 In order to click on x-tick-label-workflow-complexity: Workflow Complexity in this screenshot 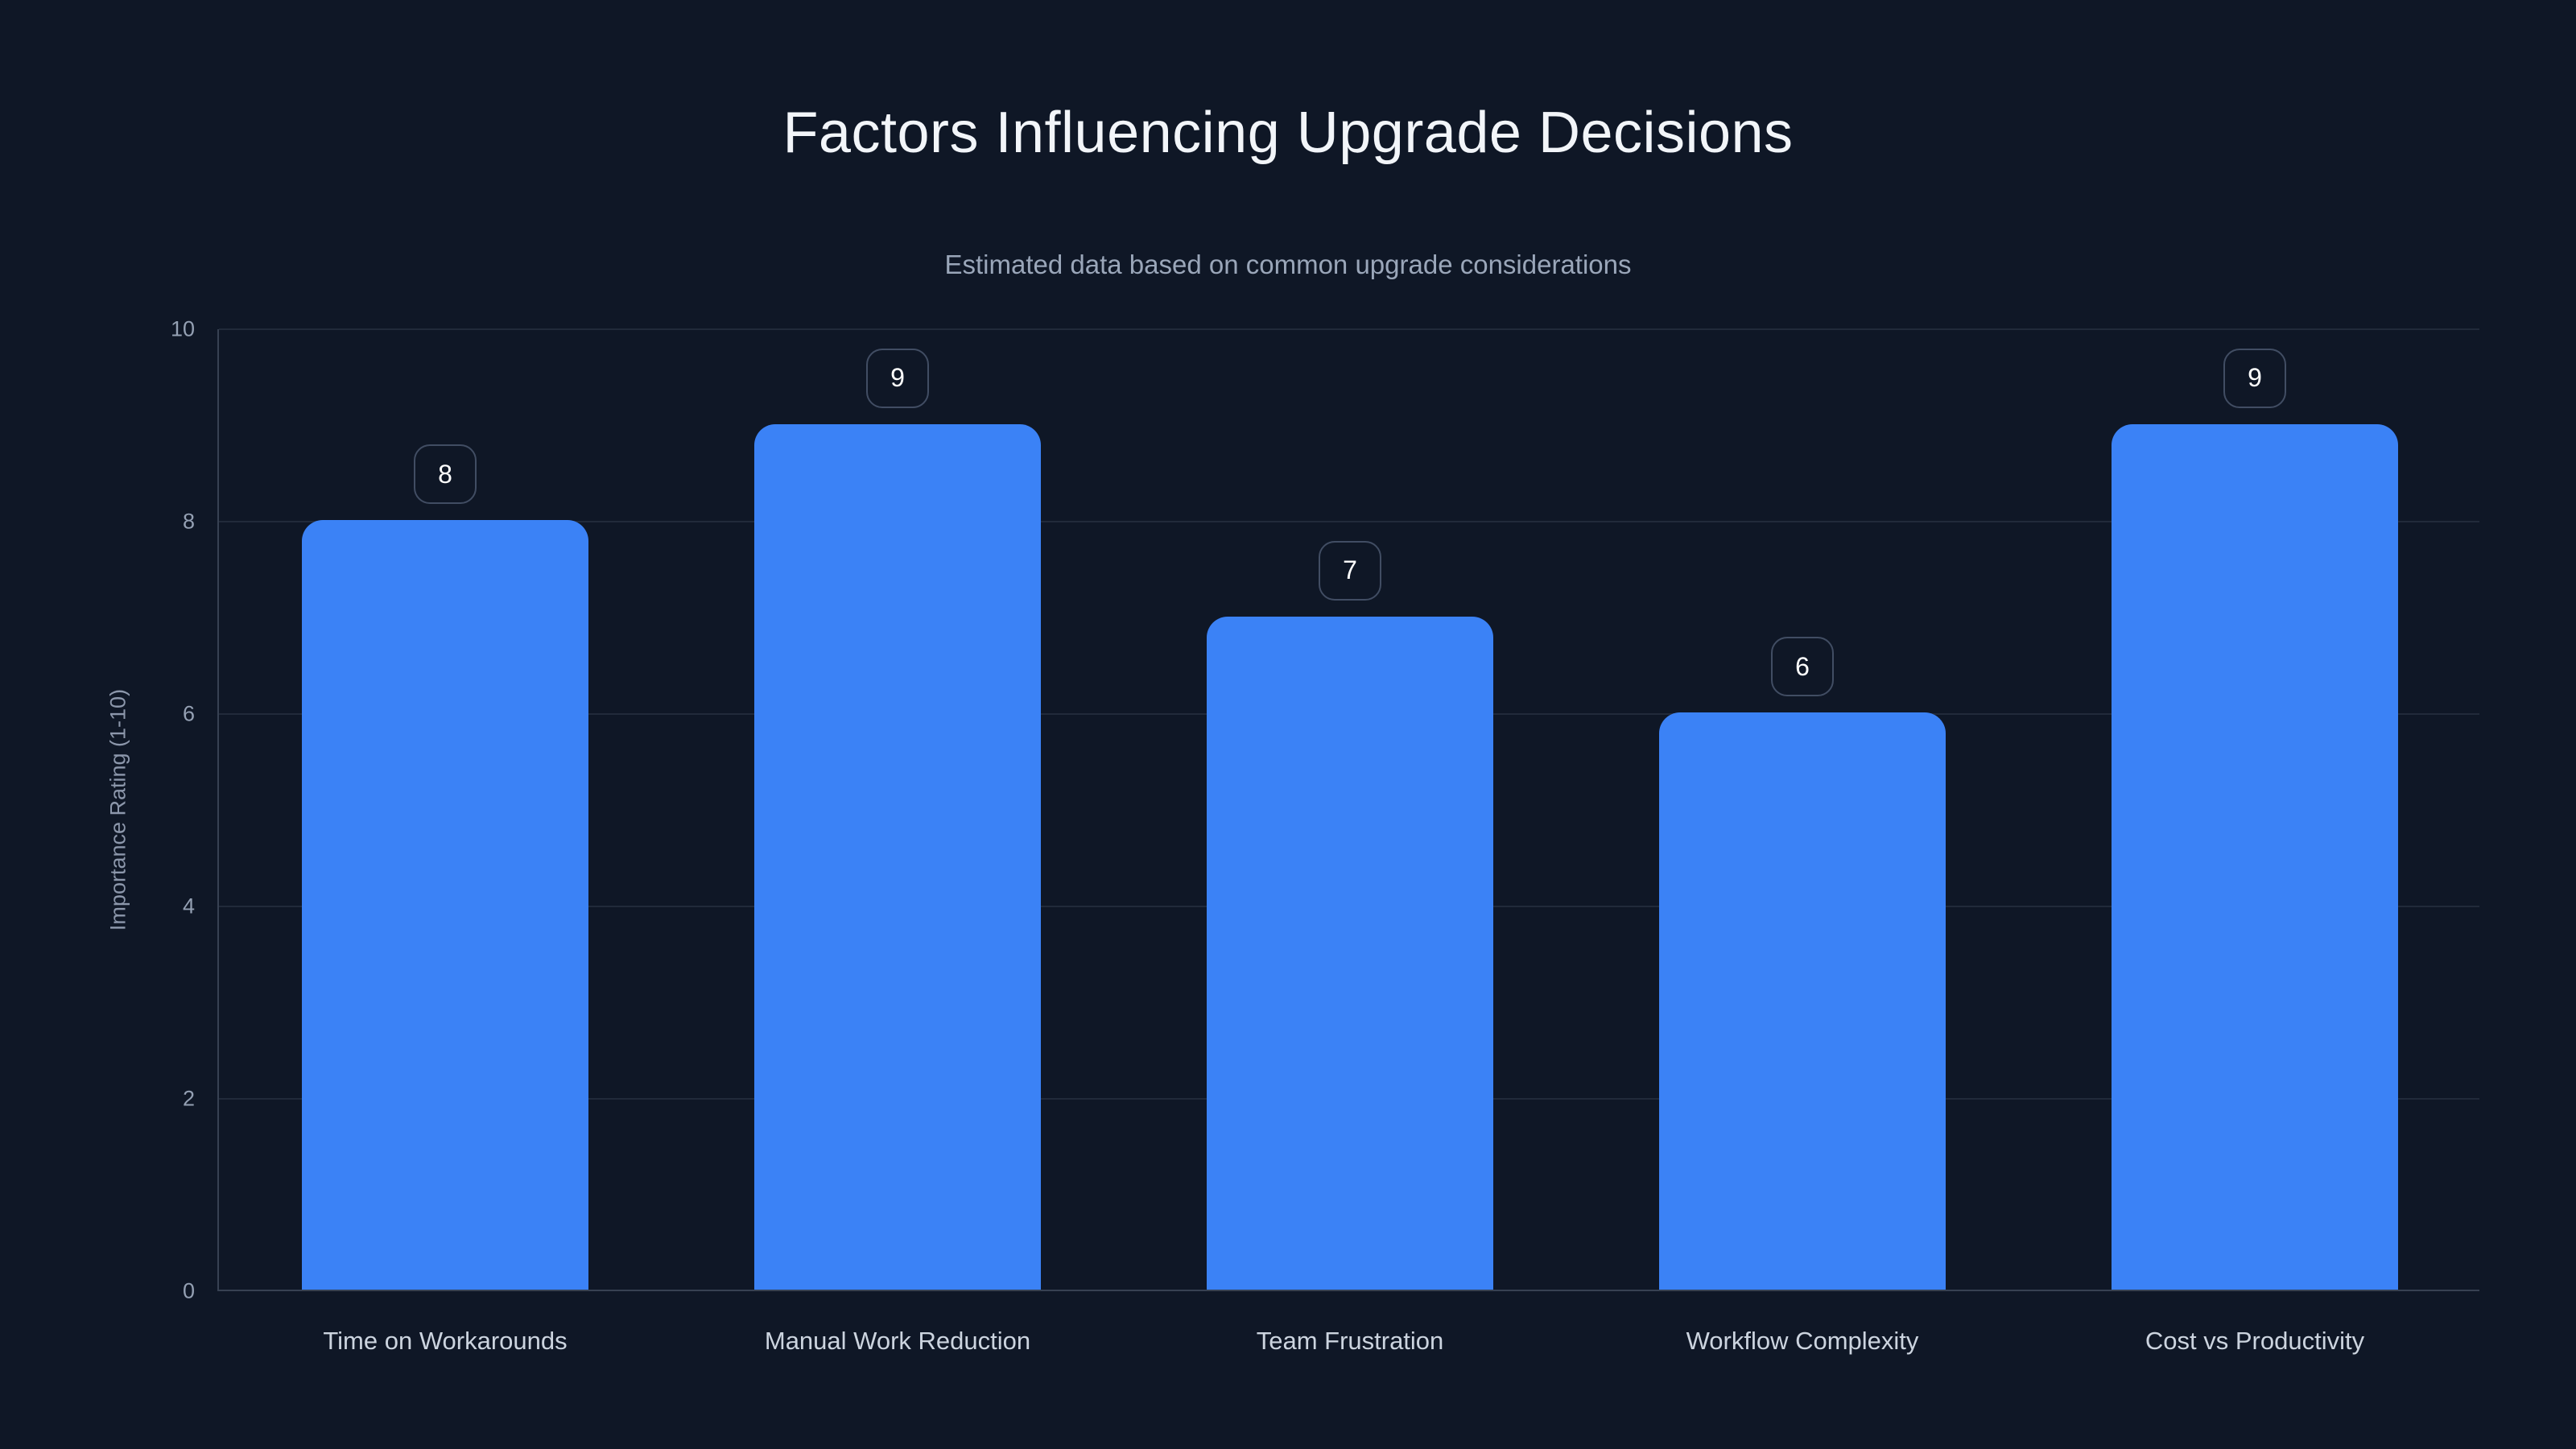, I will do `click(1802, 1341)`.